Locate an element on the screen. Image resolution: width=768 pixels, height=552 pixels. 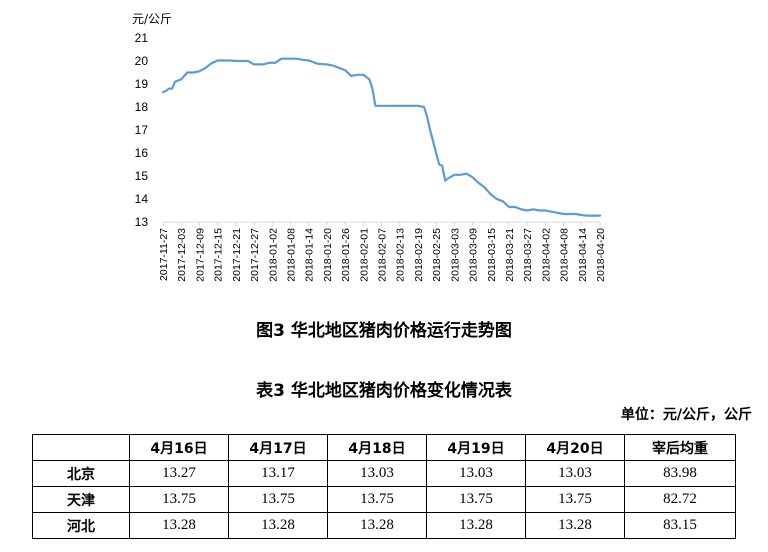
table-header-row: 4月16日 4月17日 4月18日 4月19日 4月20日 宰后均重 is located at coordinates (384, 447).